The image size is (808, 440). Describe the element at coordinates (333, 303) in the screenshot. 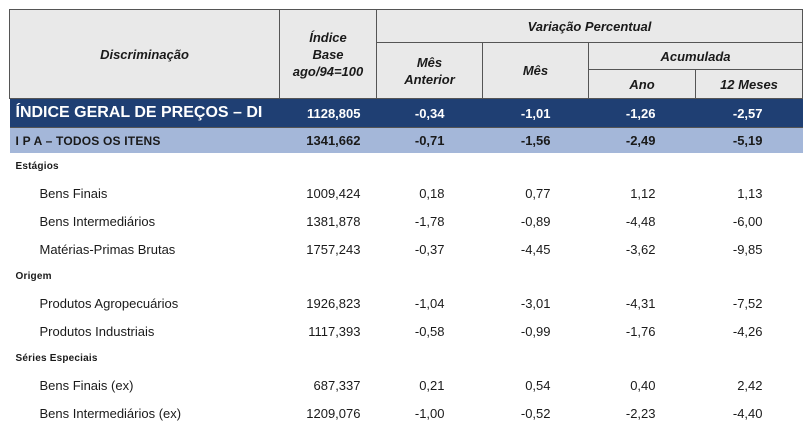

I see `cell-indice: 1926,823` at that location.